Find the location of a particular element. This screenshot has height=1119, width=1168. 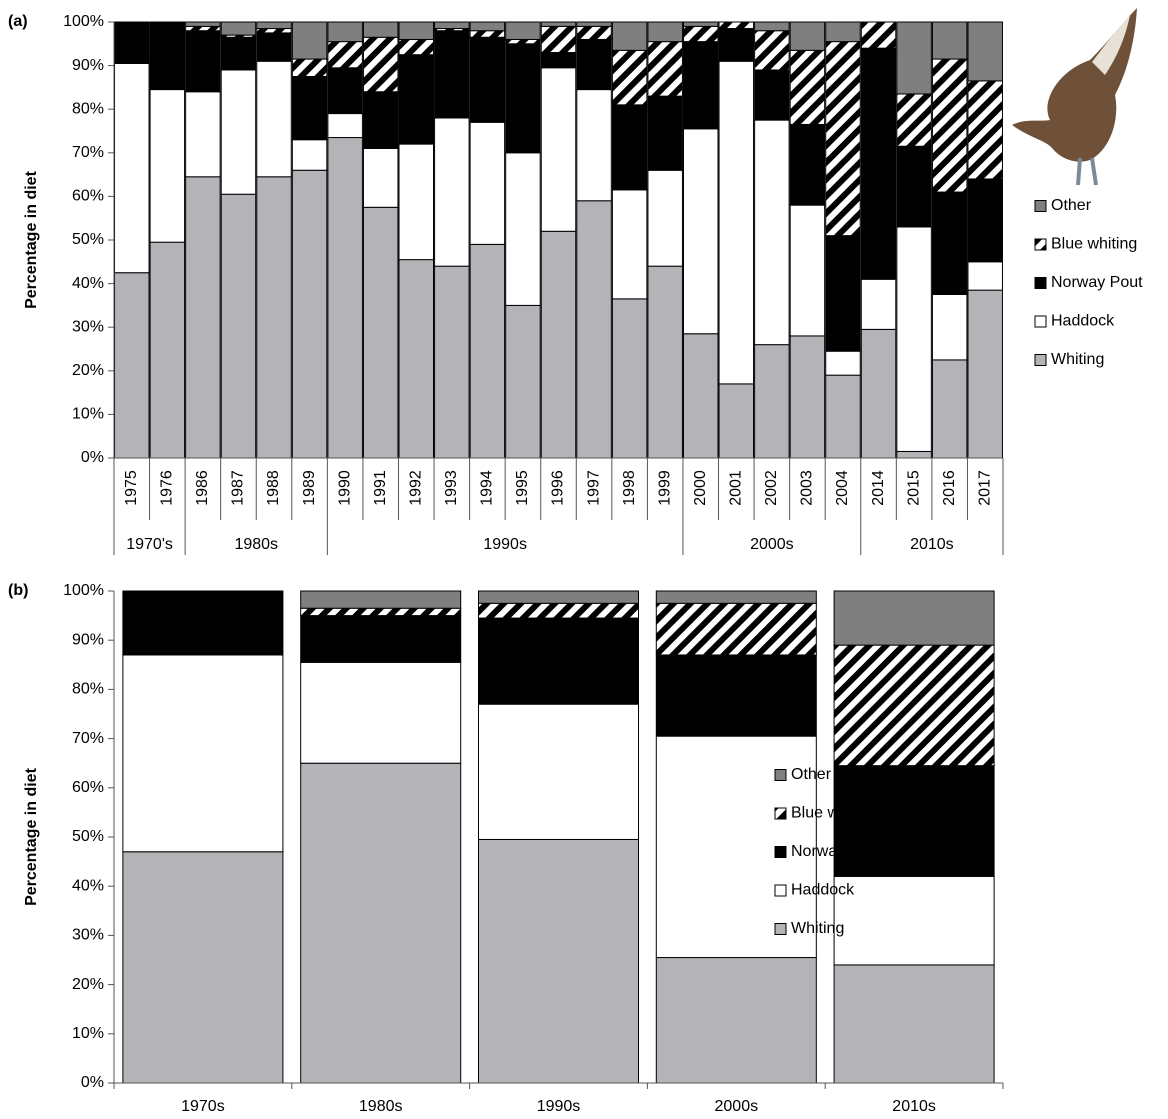

x-tick-label: 2015 is located at coordinates (913, 488).